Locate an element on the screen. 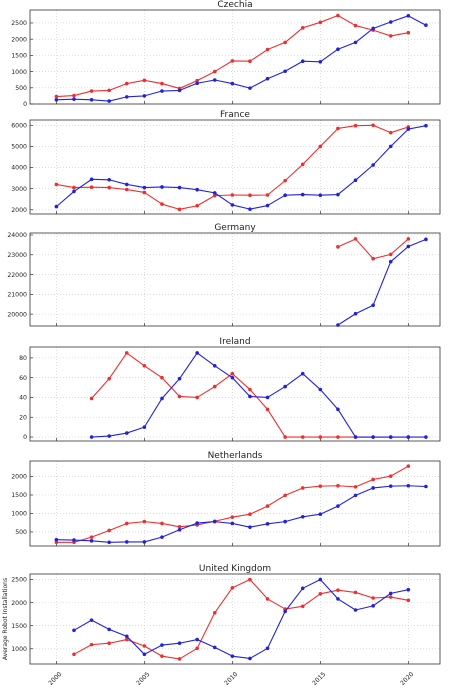 The height and width of the screenshot is (689, 449). y-tick-label: 20 is located at coordinates (23, 417).